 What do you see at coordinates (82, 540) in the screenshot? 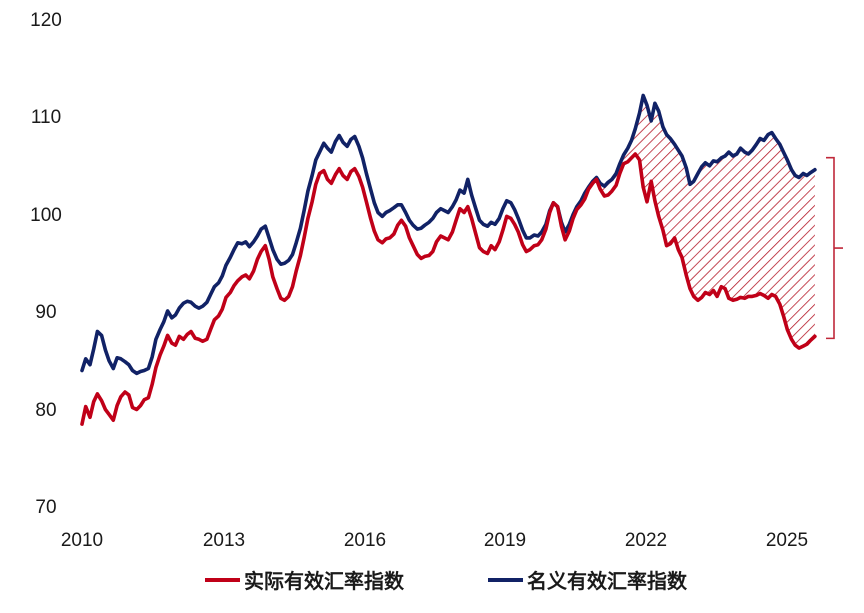
I see `x-tick-label: 2010` at bounding box center [82, 540].